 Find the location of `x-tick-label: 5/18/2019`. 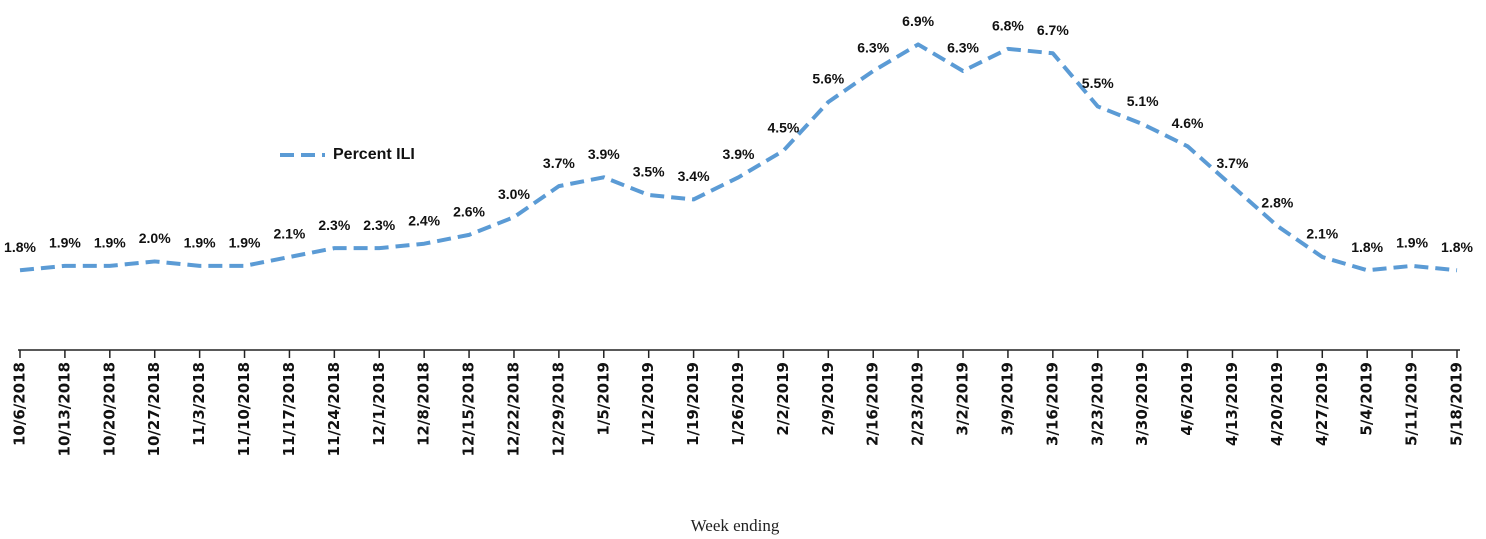

x-tick-label: 5/18/2019 is located at coordinates (1457, 404).